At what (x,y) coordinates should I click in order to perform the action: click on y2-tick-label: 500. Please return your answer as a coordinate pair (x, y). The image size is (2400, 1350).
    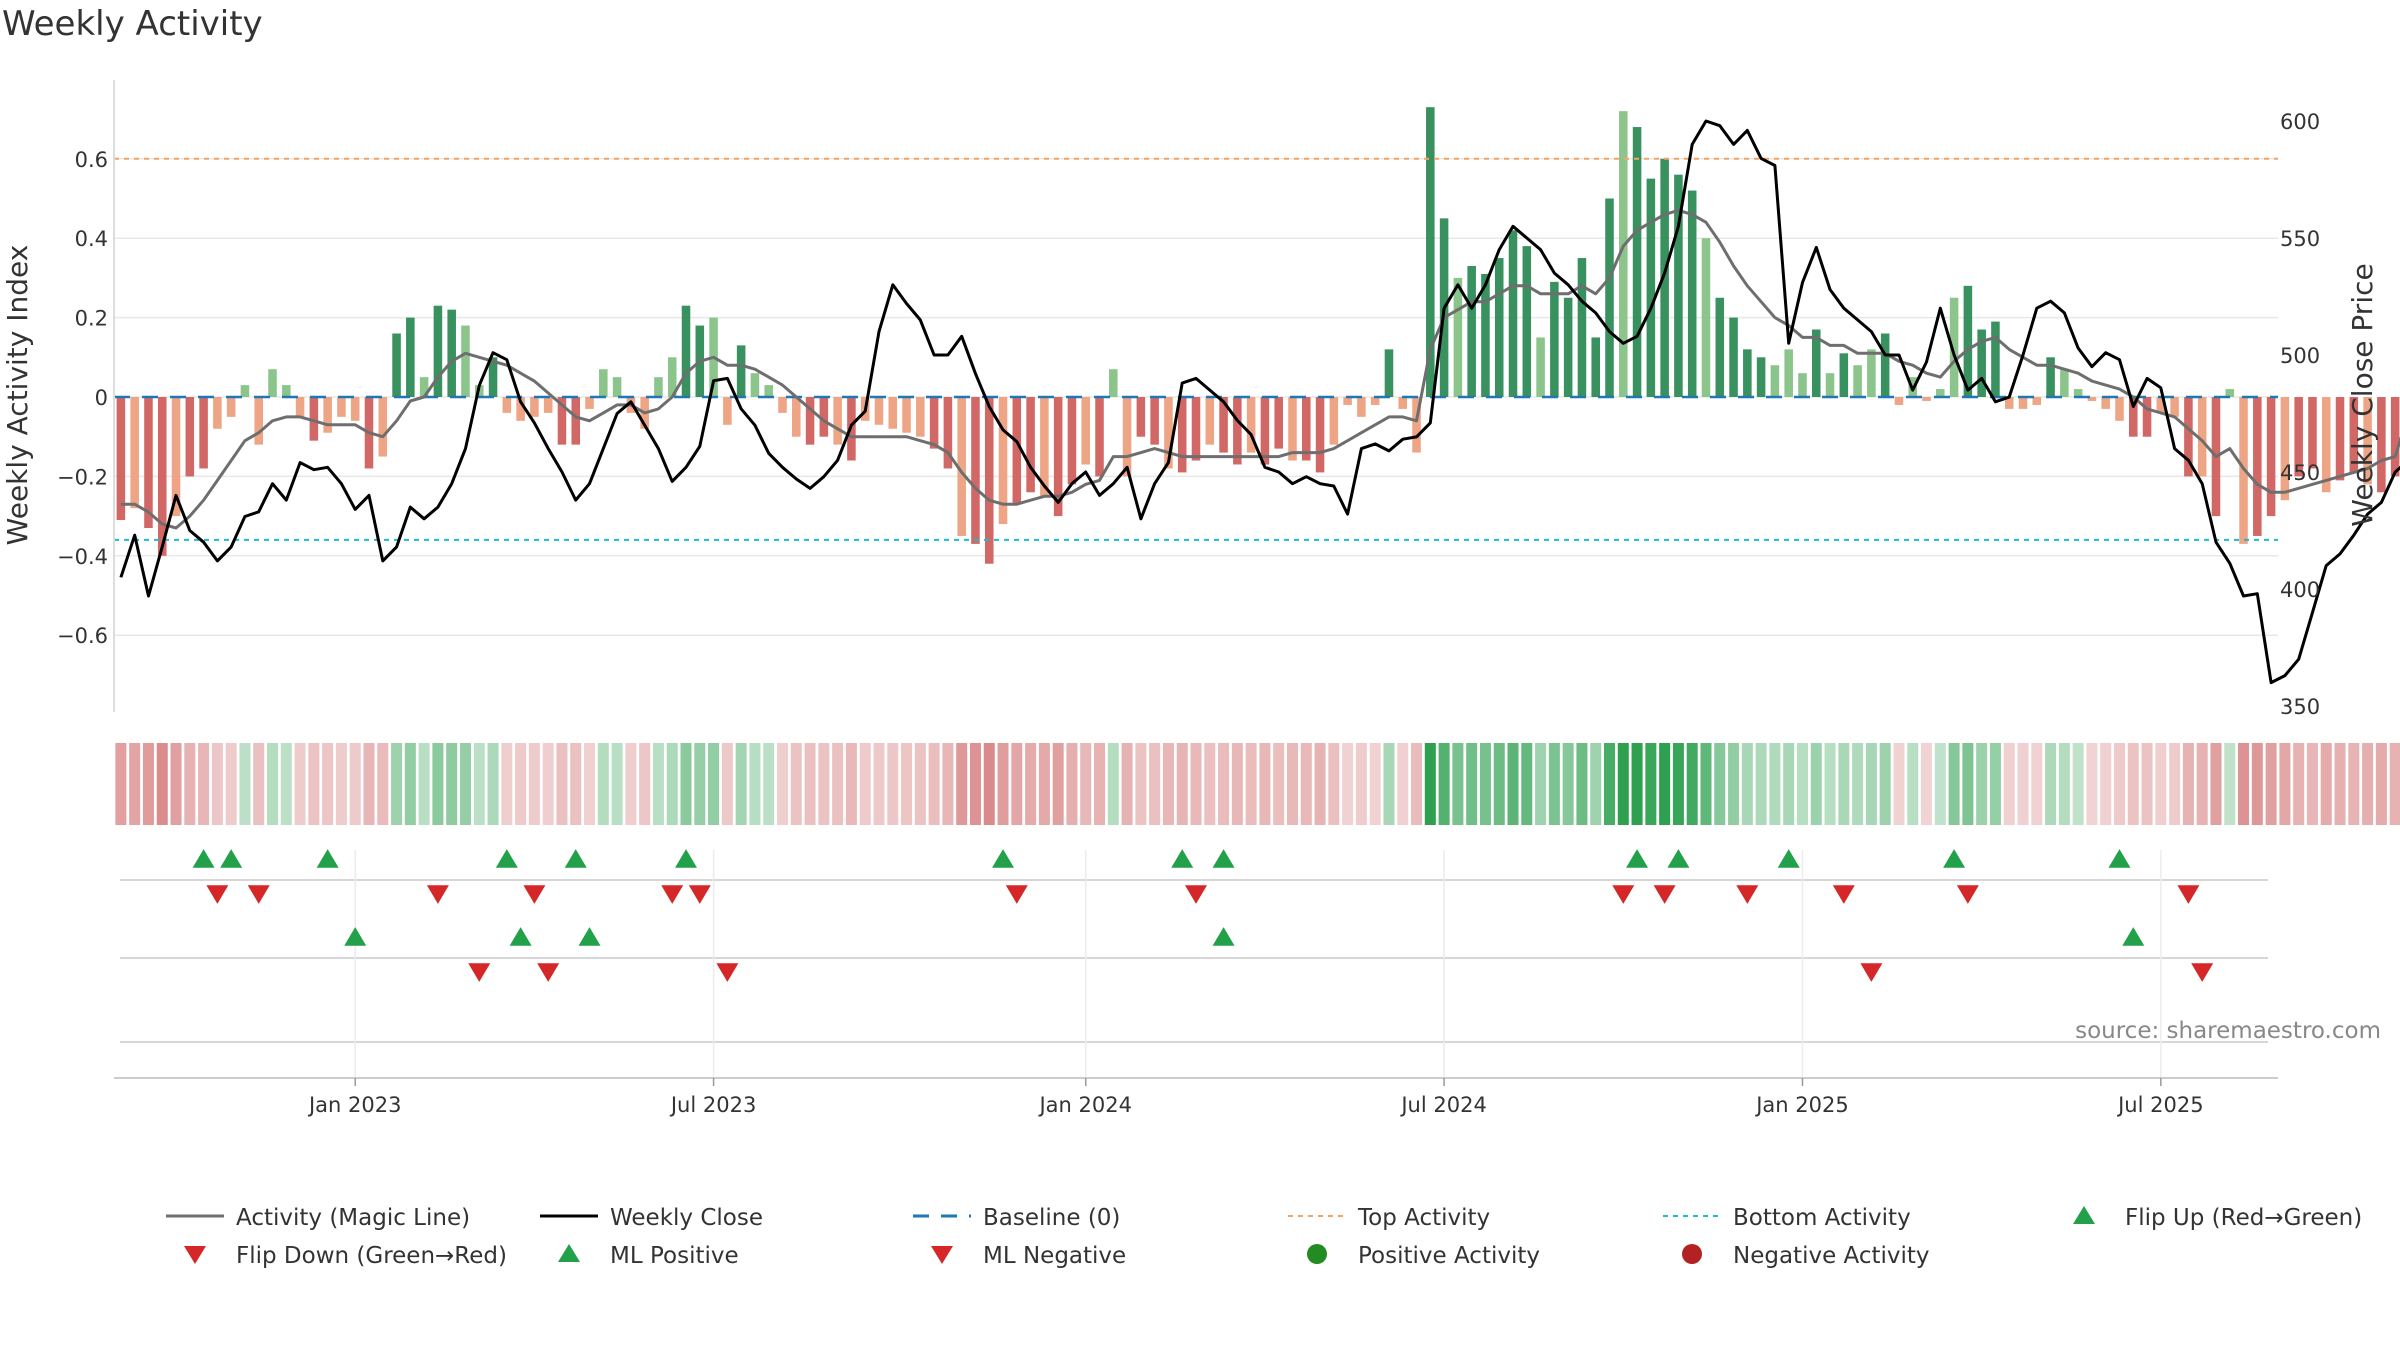
    Looking at the image, I should click on (2300, 356).